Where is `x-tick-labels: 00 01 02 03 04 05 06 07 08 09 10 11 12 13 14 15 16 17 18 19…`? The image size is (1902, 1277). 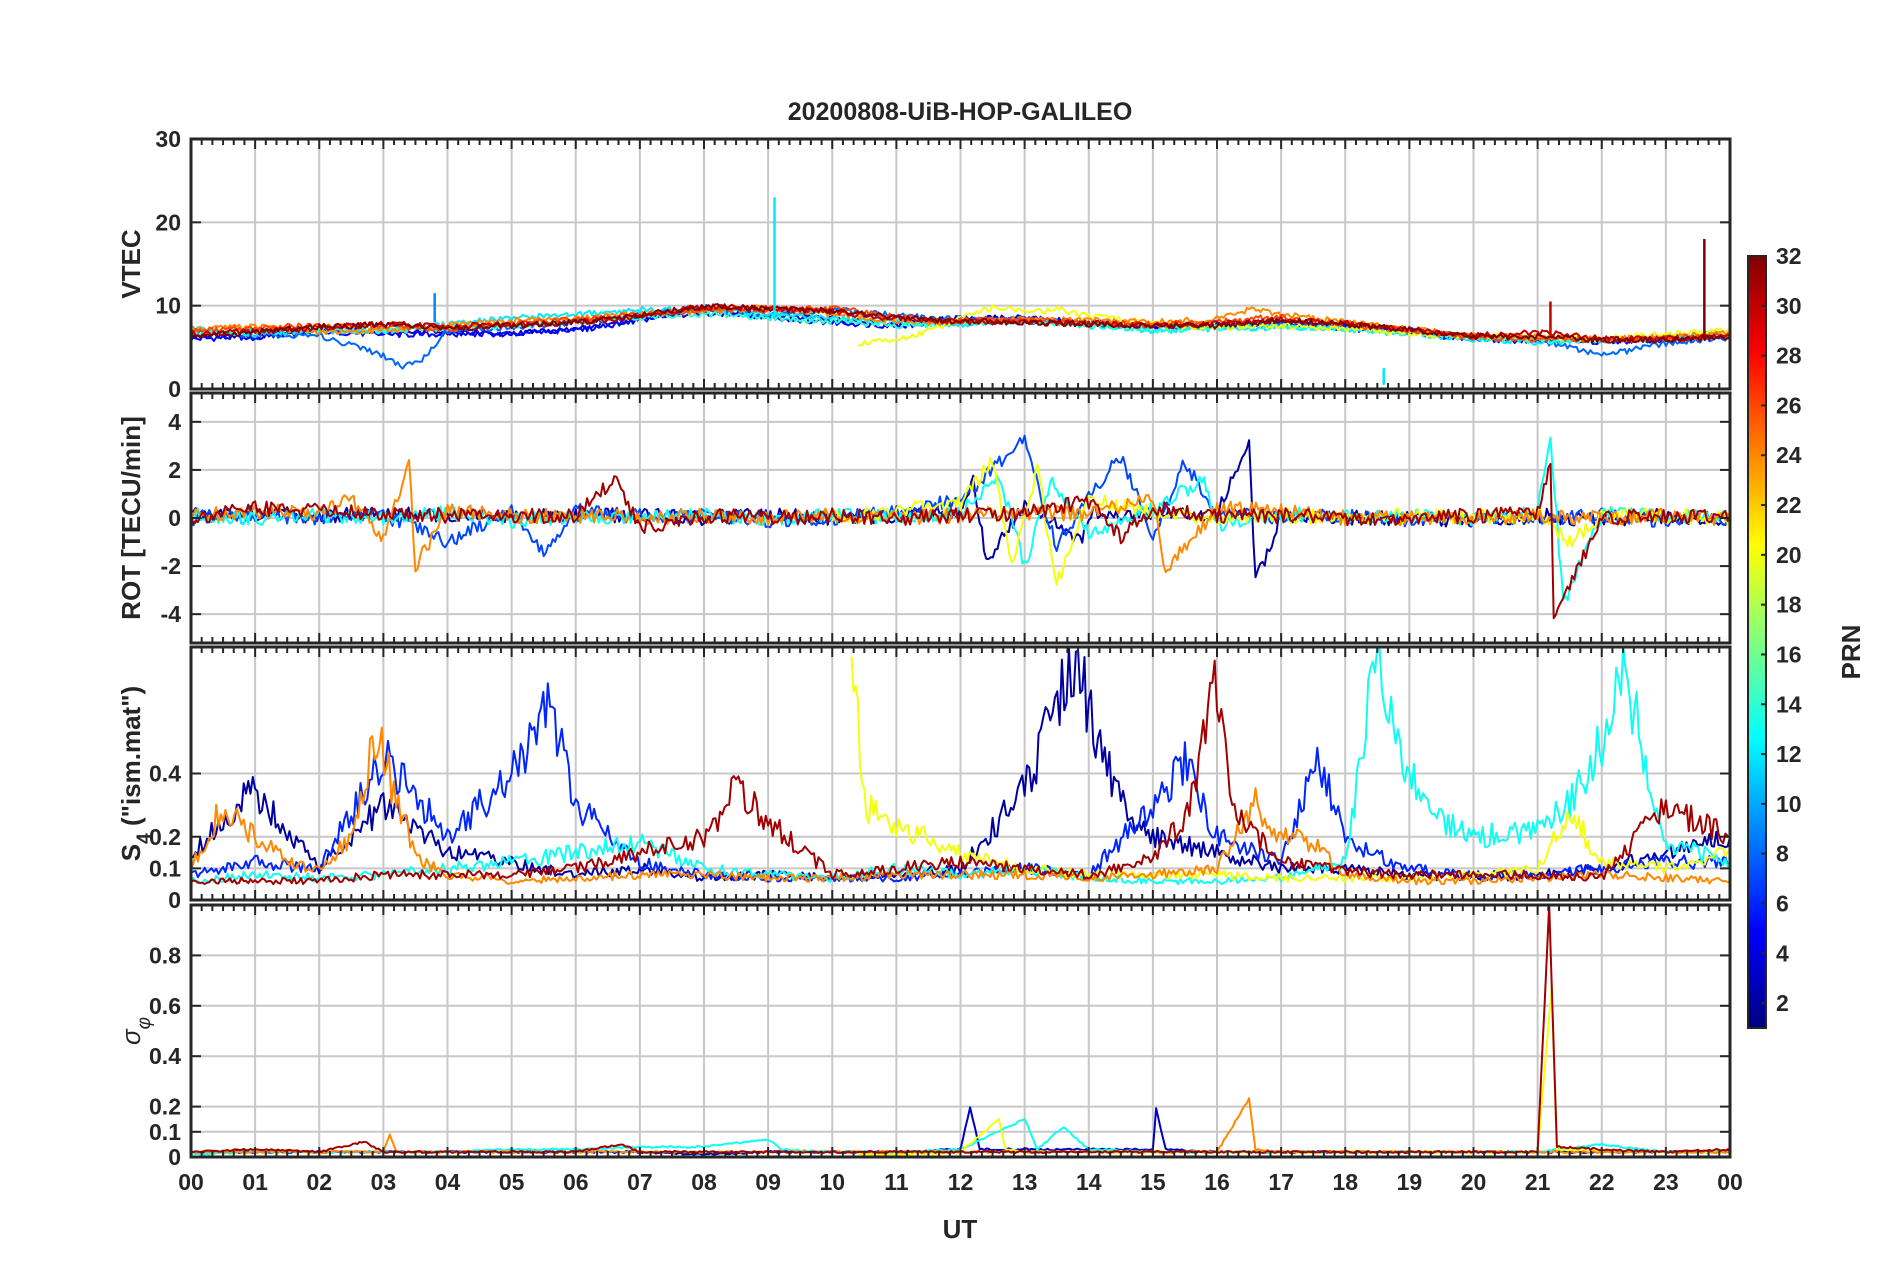 x-tick-labels: 00 01 02 03 04 05 06 07 08 09 10 11 12 13 14 15 16 17 18 19… is located at coordinates (960, 1182).